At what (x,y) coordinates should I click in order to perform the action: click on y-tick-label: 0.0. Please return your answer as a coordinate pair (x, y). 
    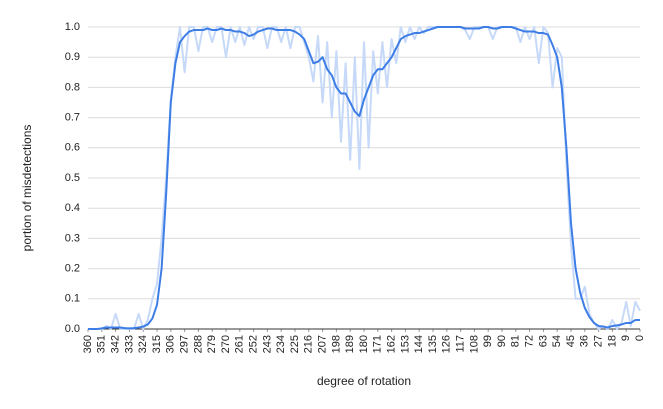
    Looking at the image, I should click on (72, 329).